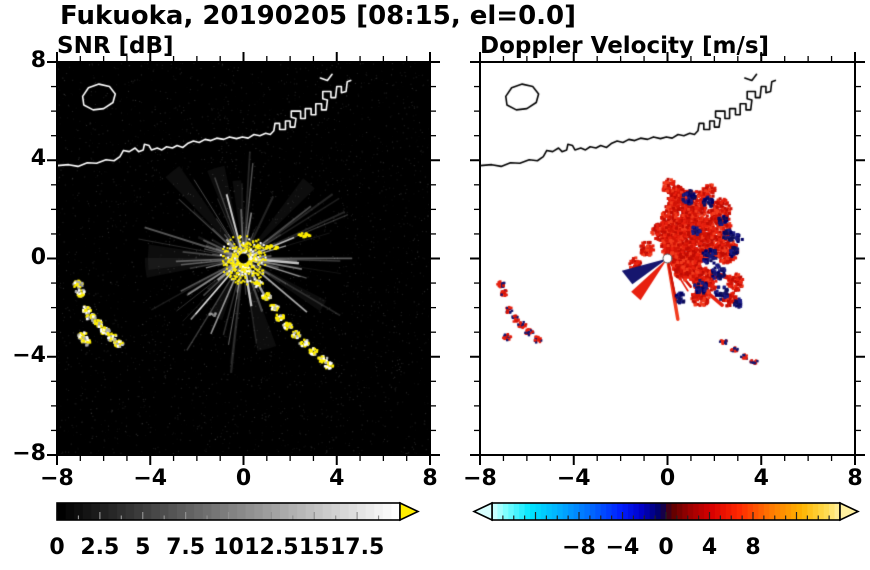  Describe the element at coordinates (430, 478) in the screenshot. I see `x-tick-label-snr: 8` at that location.